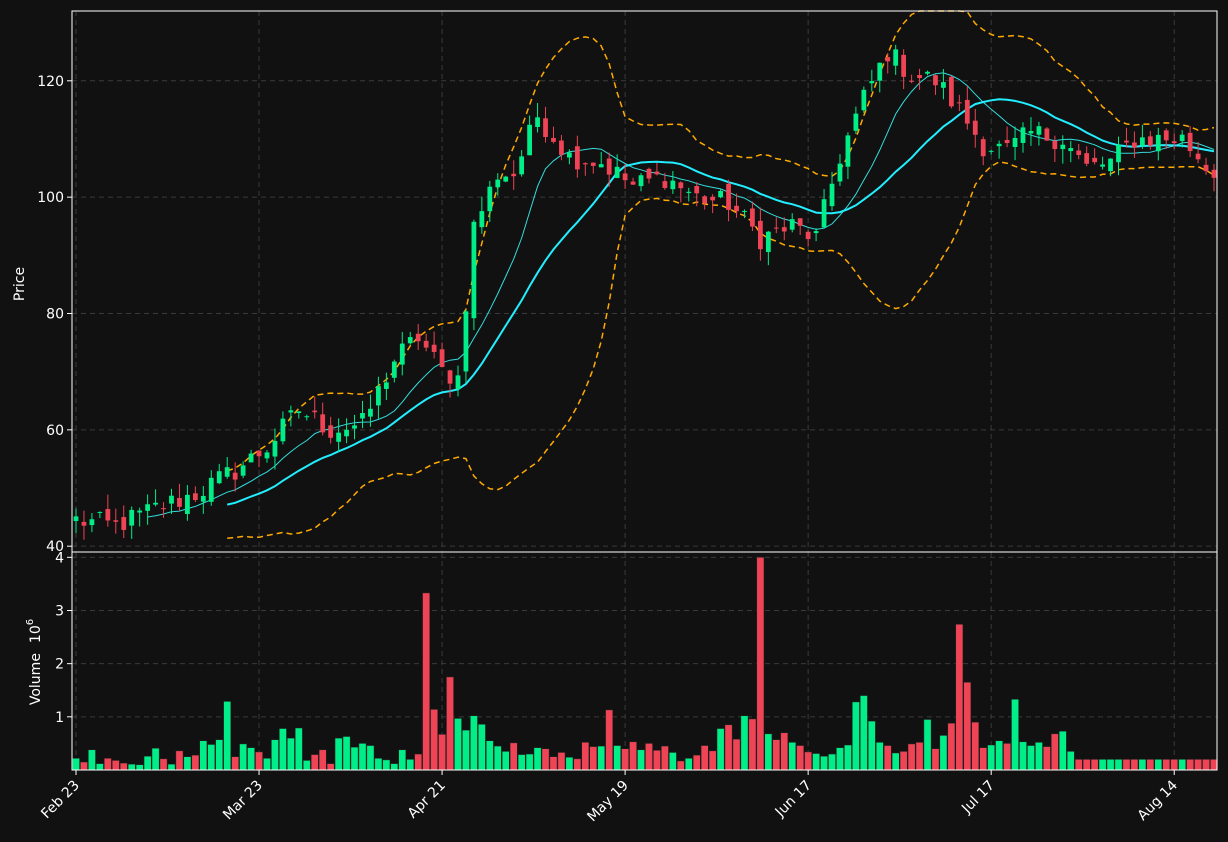  I want to click on volume-tick-label: 4, so click(59, 558).